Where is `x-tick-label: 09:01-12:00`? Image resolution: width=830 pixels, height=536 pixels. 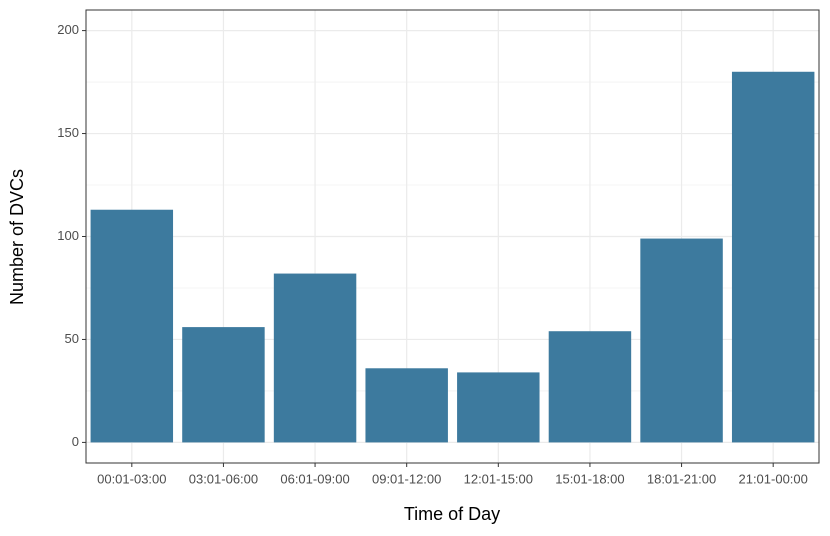 x-tick-label: 09:01-12:00 is located at coordinates (406, 478).